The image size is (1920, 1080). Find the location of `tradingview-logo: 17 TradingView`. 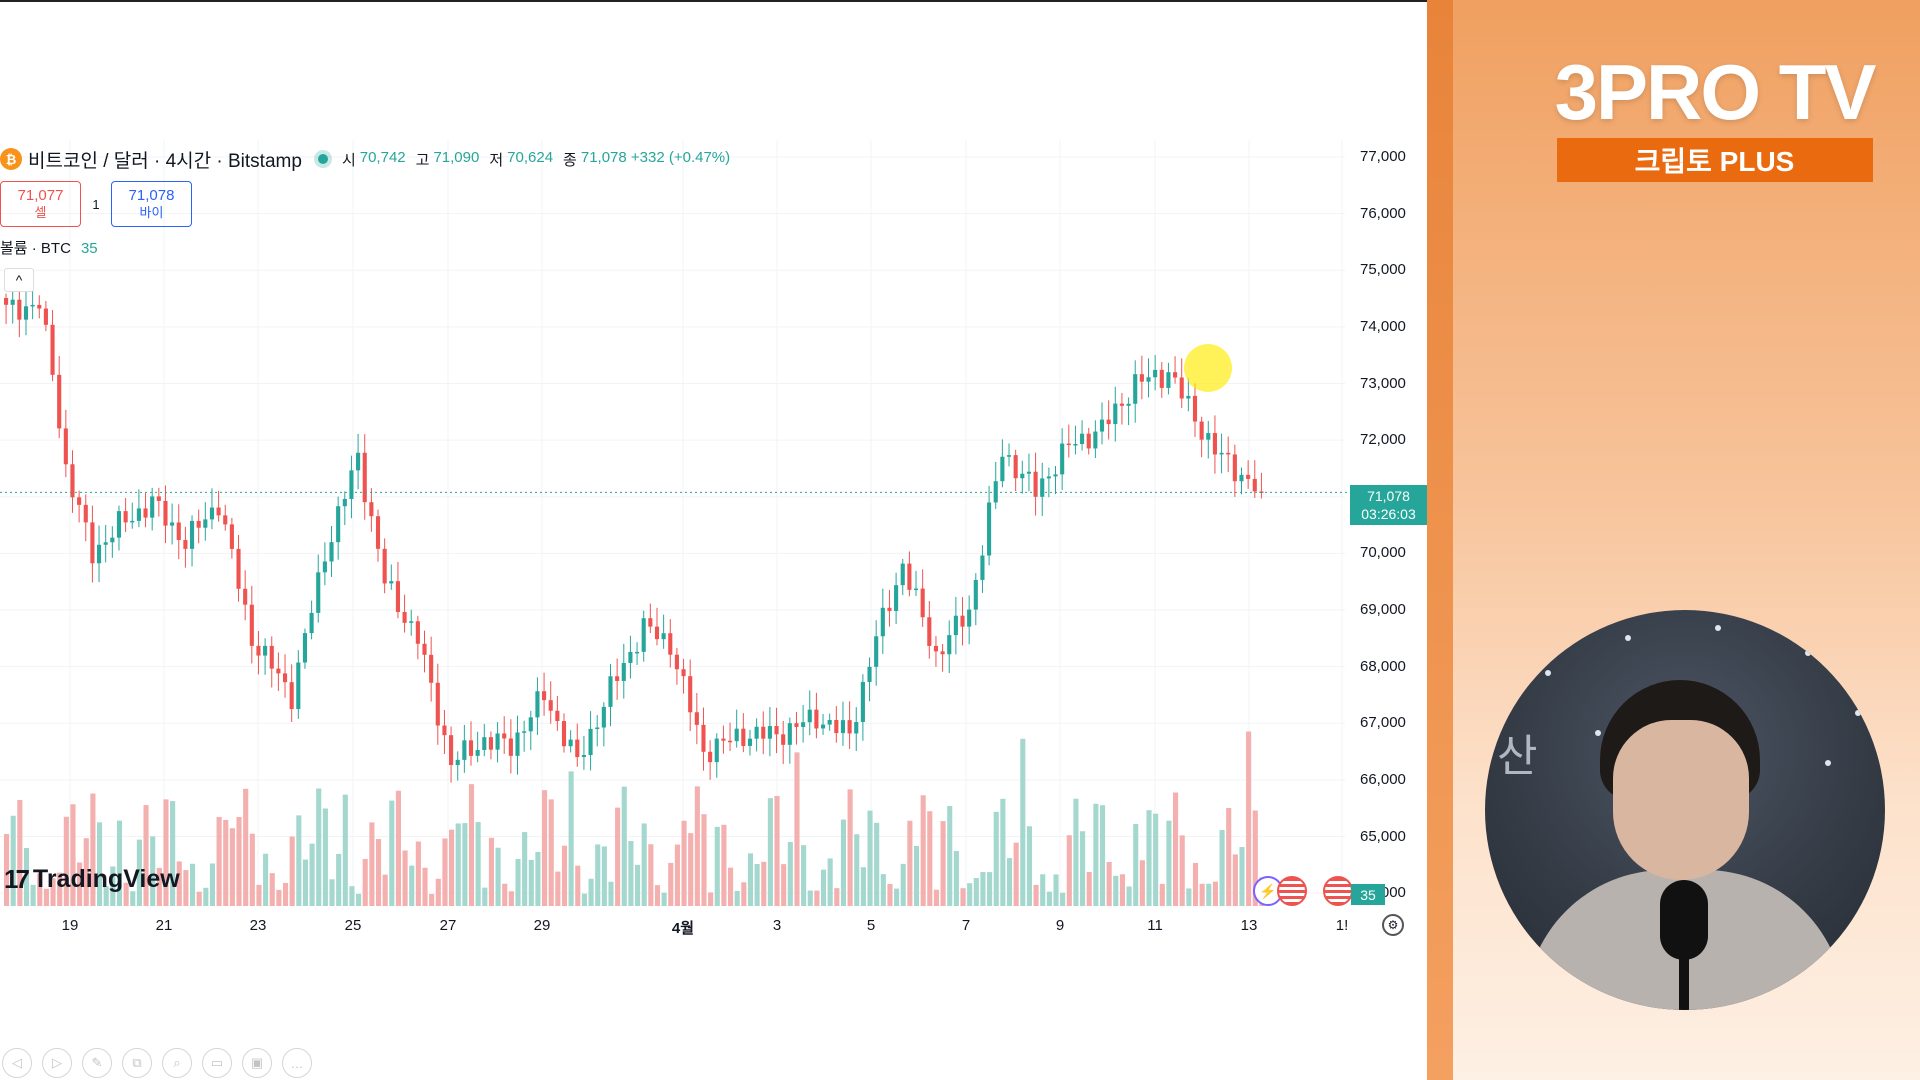

tradingview-logo: 17 TradingView is located at coordinates (92, 879).